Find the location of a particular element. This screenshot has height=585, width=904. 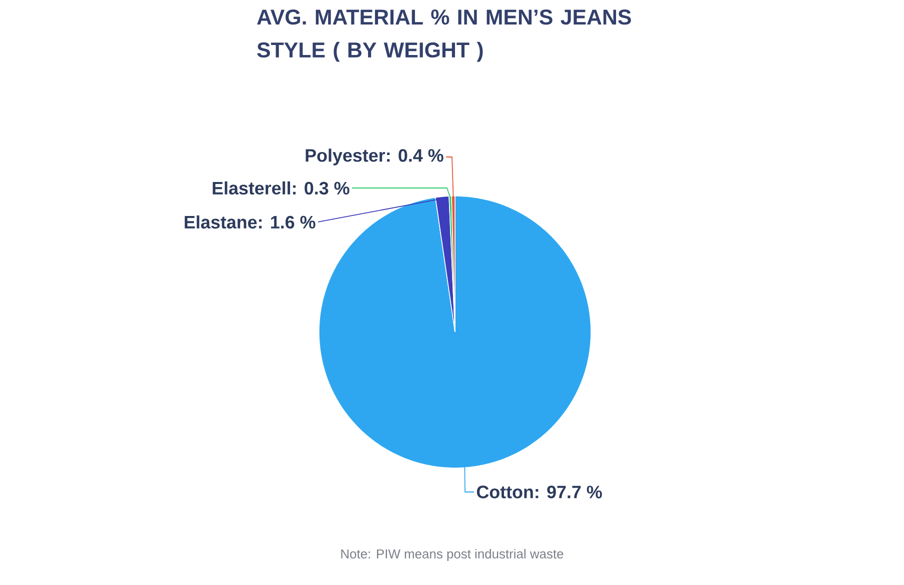

slice-label: Elasterell is located at coordinates (251, 188).